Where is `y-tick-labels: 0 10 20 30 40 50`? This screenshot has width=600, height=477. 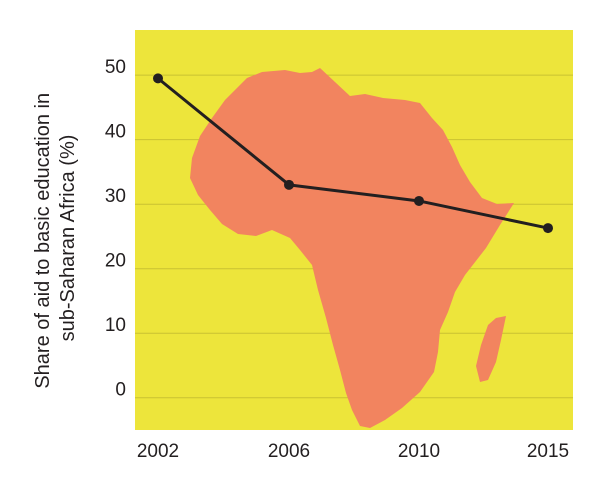
y-tick-labels: 0 10 20 30 40 50 is located at coordinates (115, 229).